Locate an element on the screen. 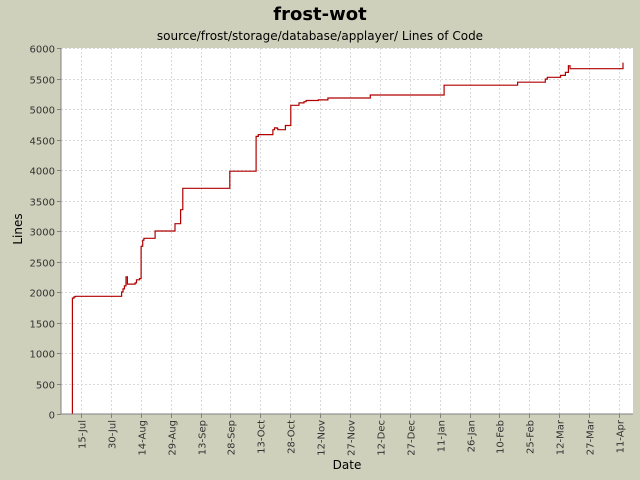 The width and height of the screenshot is (640, 480). y-tick-label: 2500 is located at coordinates (42, 264).